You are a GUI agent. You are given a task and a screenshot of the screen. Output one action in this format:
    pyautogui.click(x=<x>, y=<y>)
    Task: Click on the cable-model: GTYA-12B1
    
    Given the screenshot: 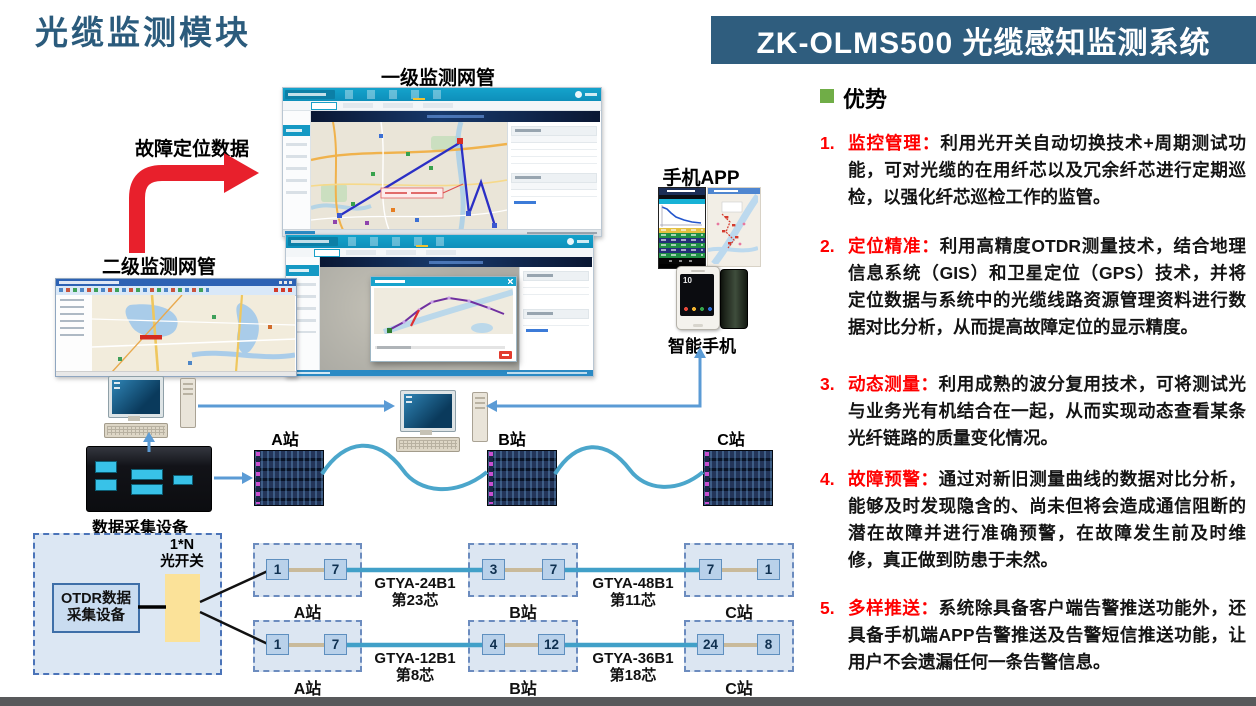 What is the action you would take?
    pyautogui.click(x=415, y=658)
    